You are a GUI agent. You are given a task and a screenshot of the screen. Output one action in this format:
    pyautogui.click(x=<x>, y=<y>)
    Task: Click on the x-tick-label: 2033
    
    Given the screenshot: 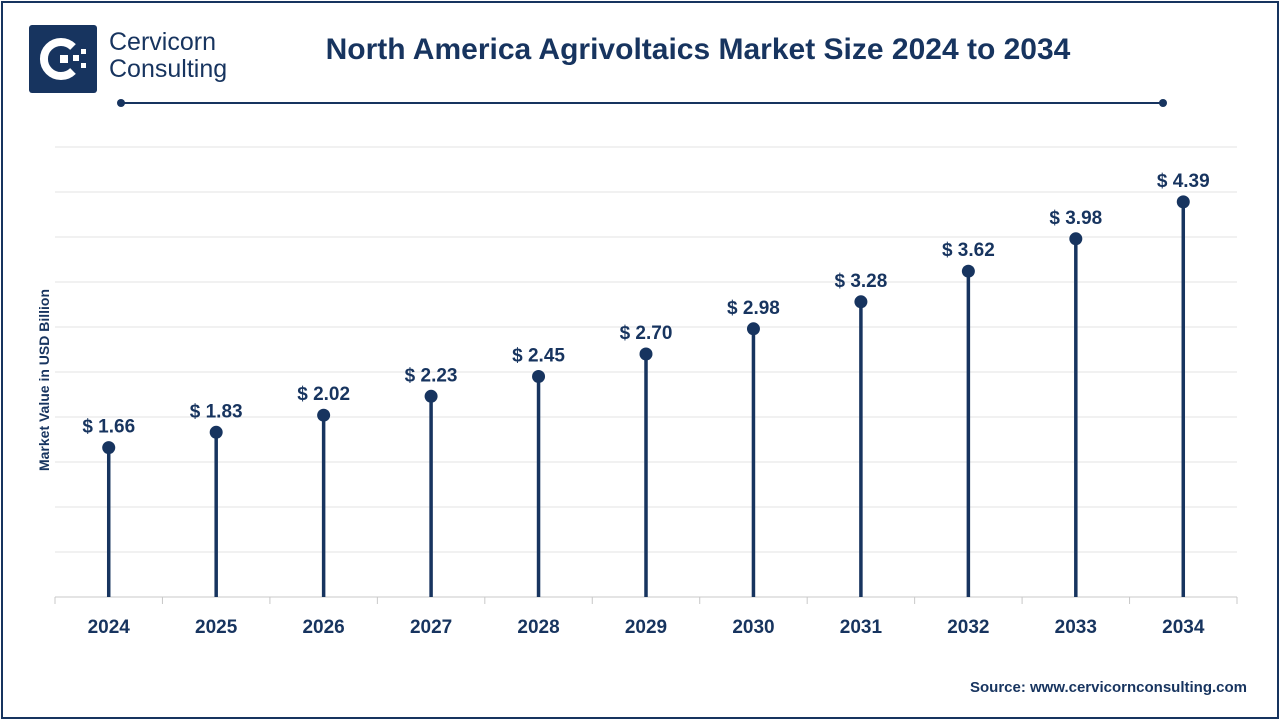 What is the action you would take?
    pyautogui.click(x=1076, y=627)
    